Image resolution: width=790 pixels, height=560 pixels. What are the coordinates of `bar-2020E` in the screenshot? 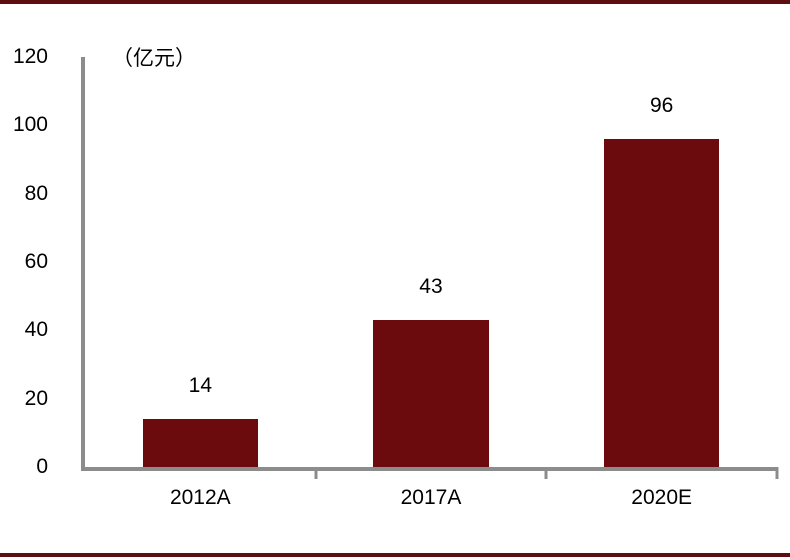 It's located at (661, 303).